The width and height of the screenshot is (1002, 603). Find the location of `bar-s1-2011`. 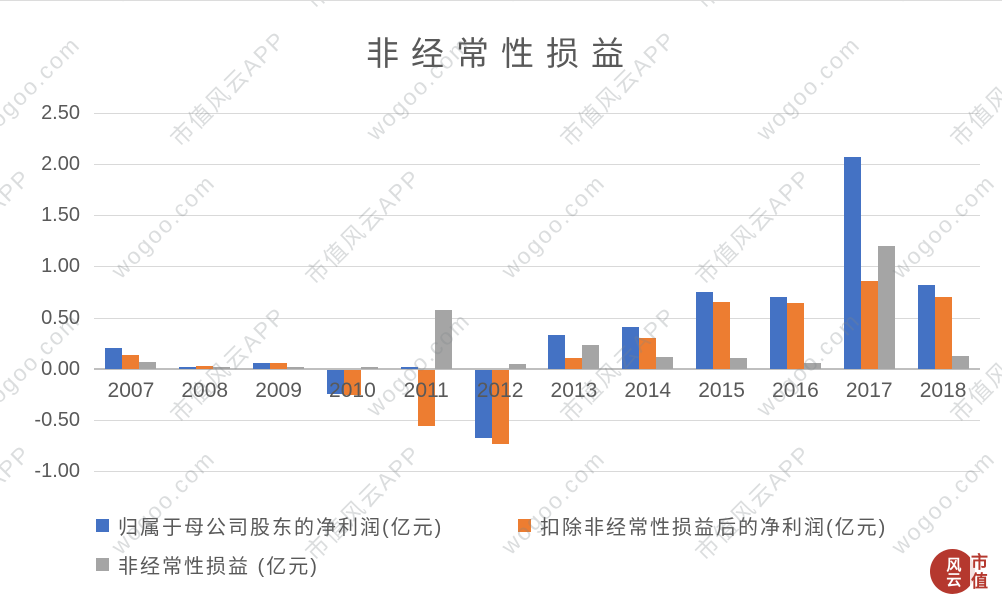

bar-s1-2011 is located at coordinates (426, 397).